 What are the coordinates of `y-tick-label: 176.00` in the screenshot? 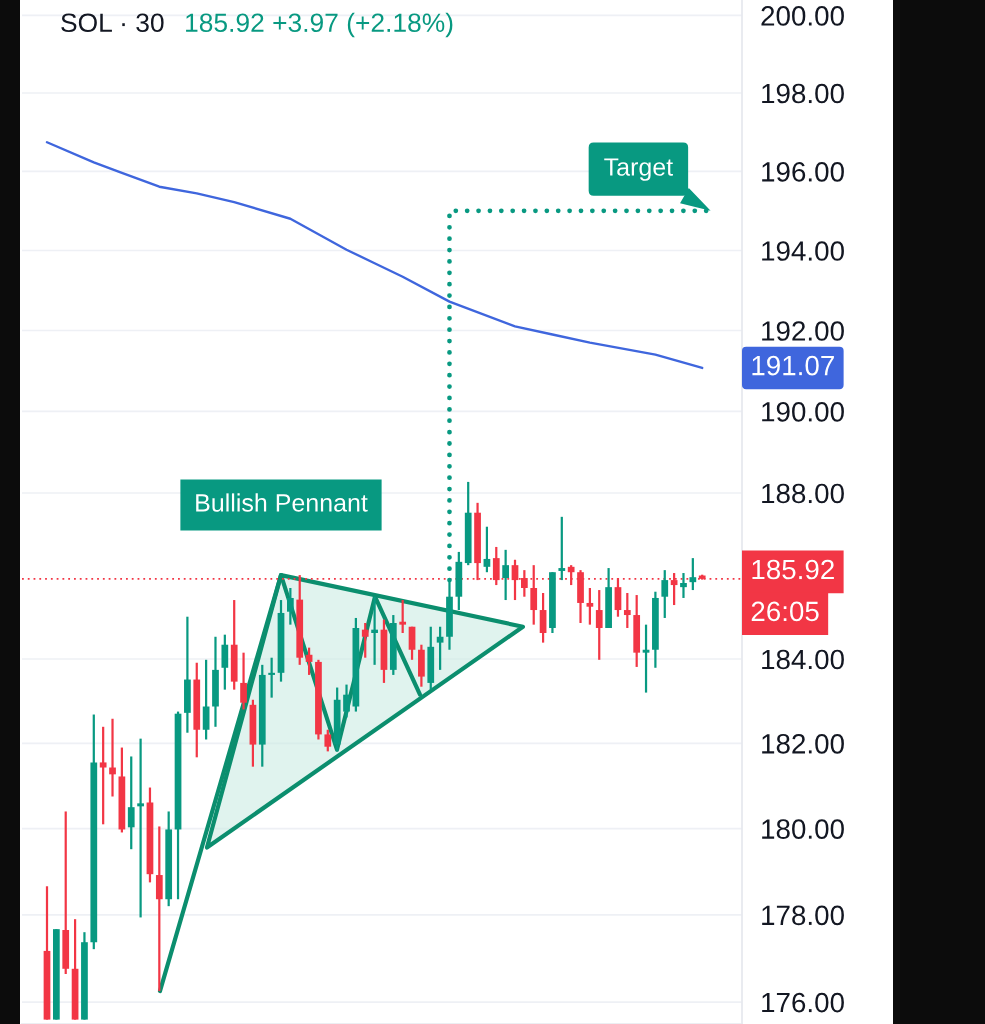 It's located at (803, 1002).